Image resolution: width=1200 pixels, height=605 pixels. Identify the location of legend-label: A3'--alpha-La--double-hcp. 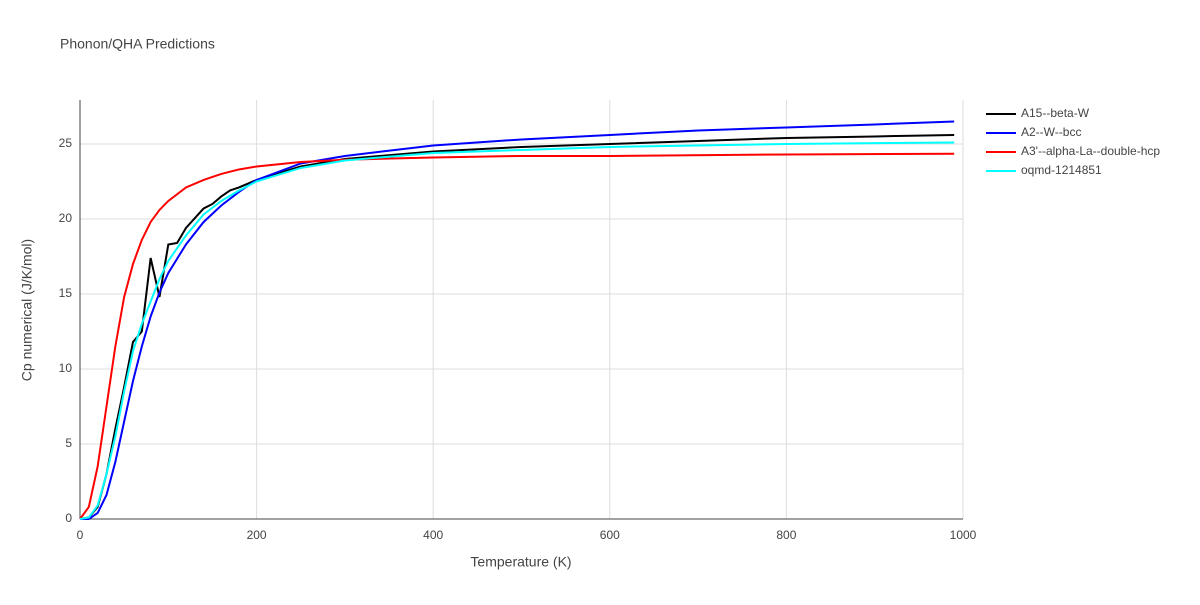
(1090, 151).